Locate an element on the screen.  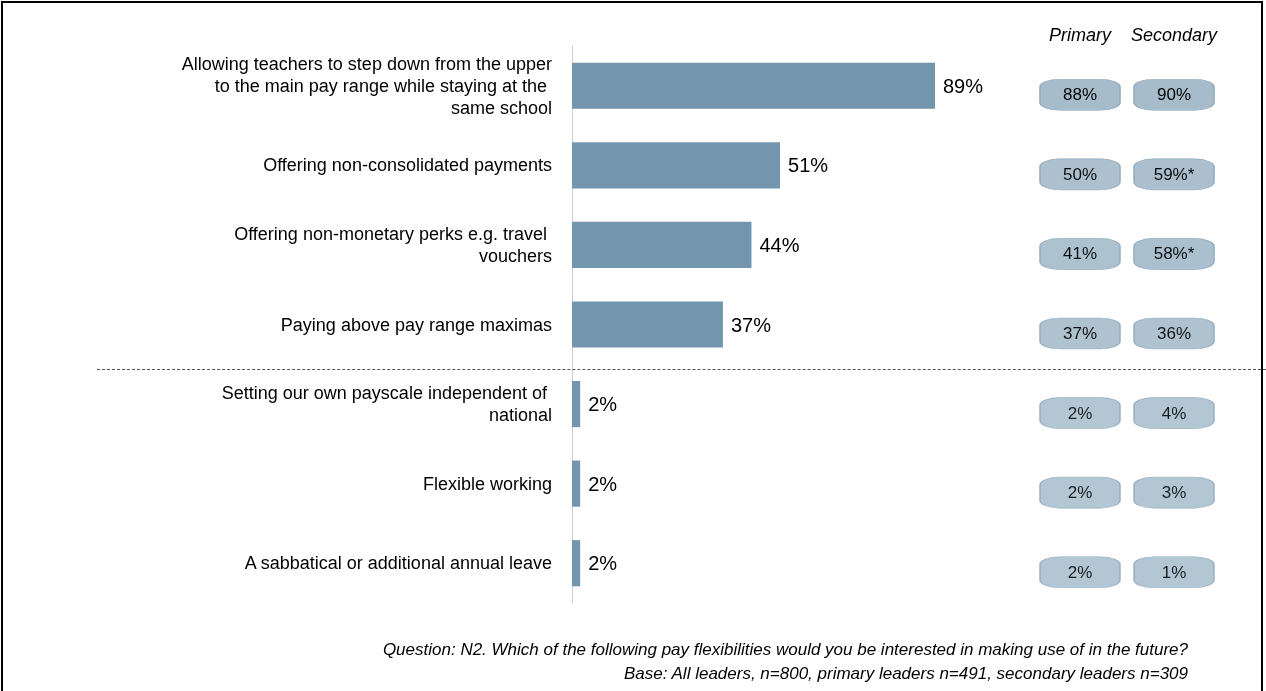
y-tick-label: Flexible working is located at coordinates (487, 483).